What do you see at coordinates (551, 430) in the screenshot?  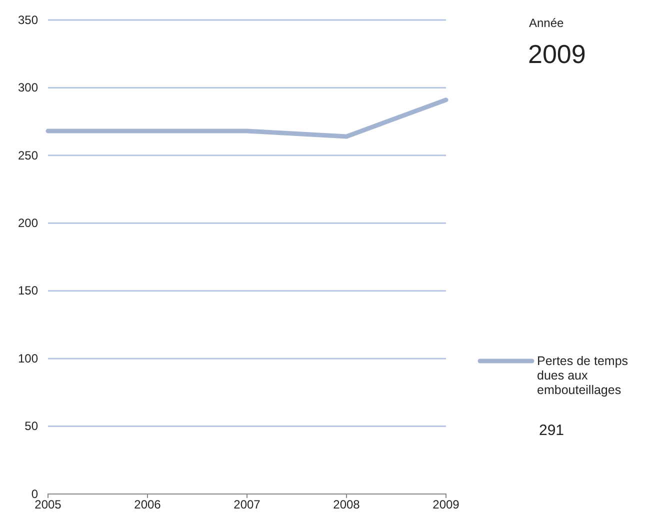 I see `text: 291` at bounding box center [551, 430].